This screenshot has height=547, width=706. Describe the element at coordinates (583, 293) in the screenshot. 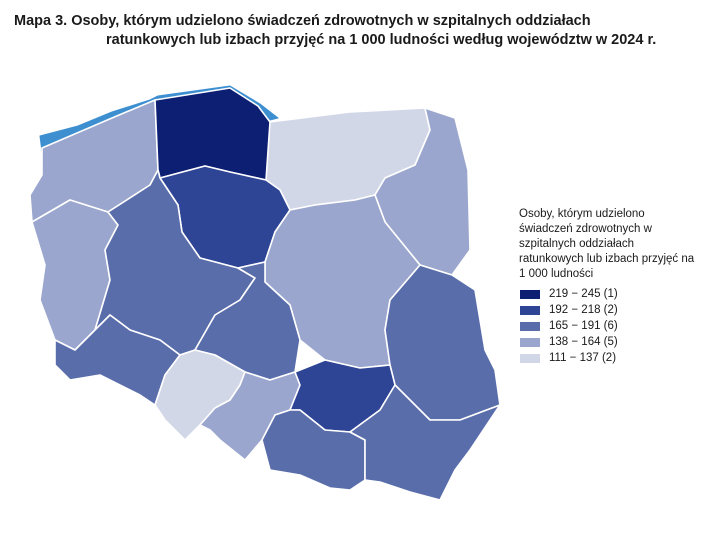

I see `legend-label: 219 − 245 (1)` at that location.